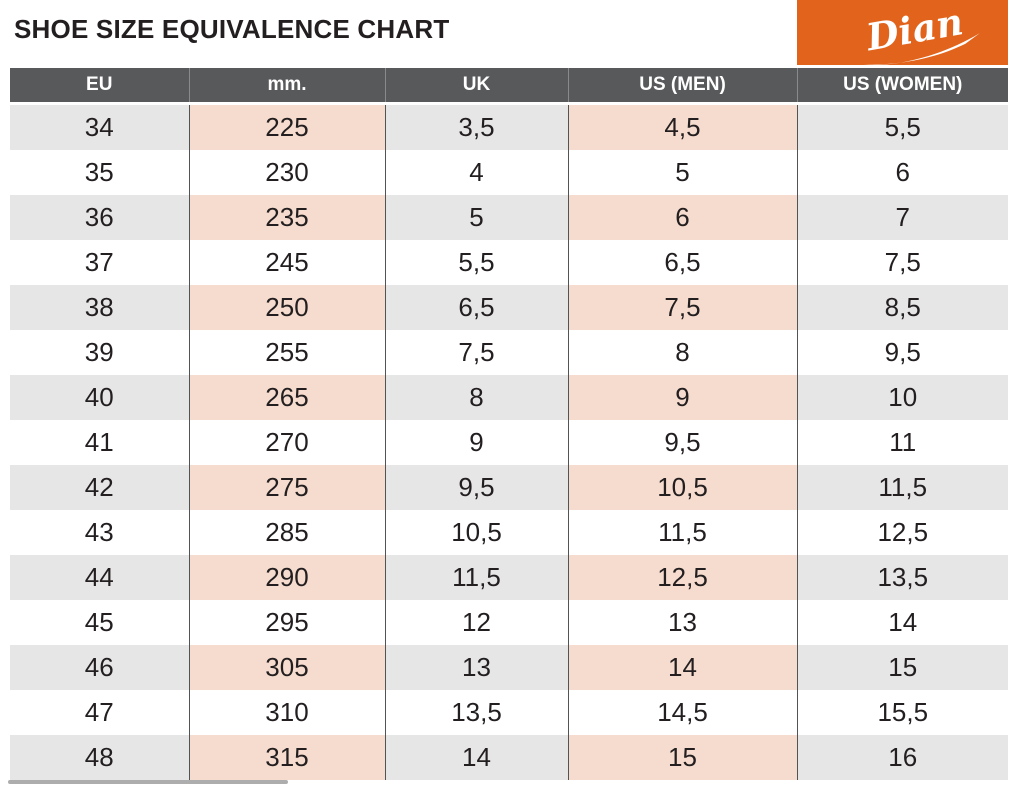 The width and height of the screenshot is (1024, 789). Describe the element at coordinates (287, 262) in the screenshot. I see `cell-mm: 245` at that location.